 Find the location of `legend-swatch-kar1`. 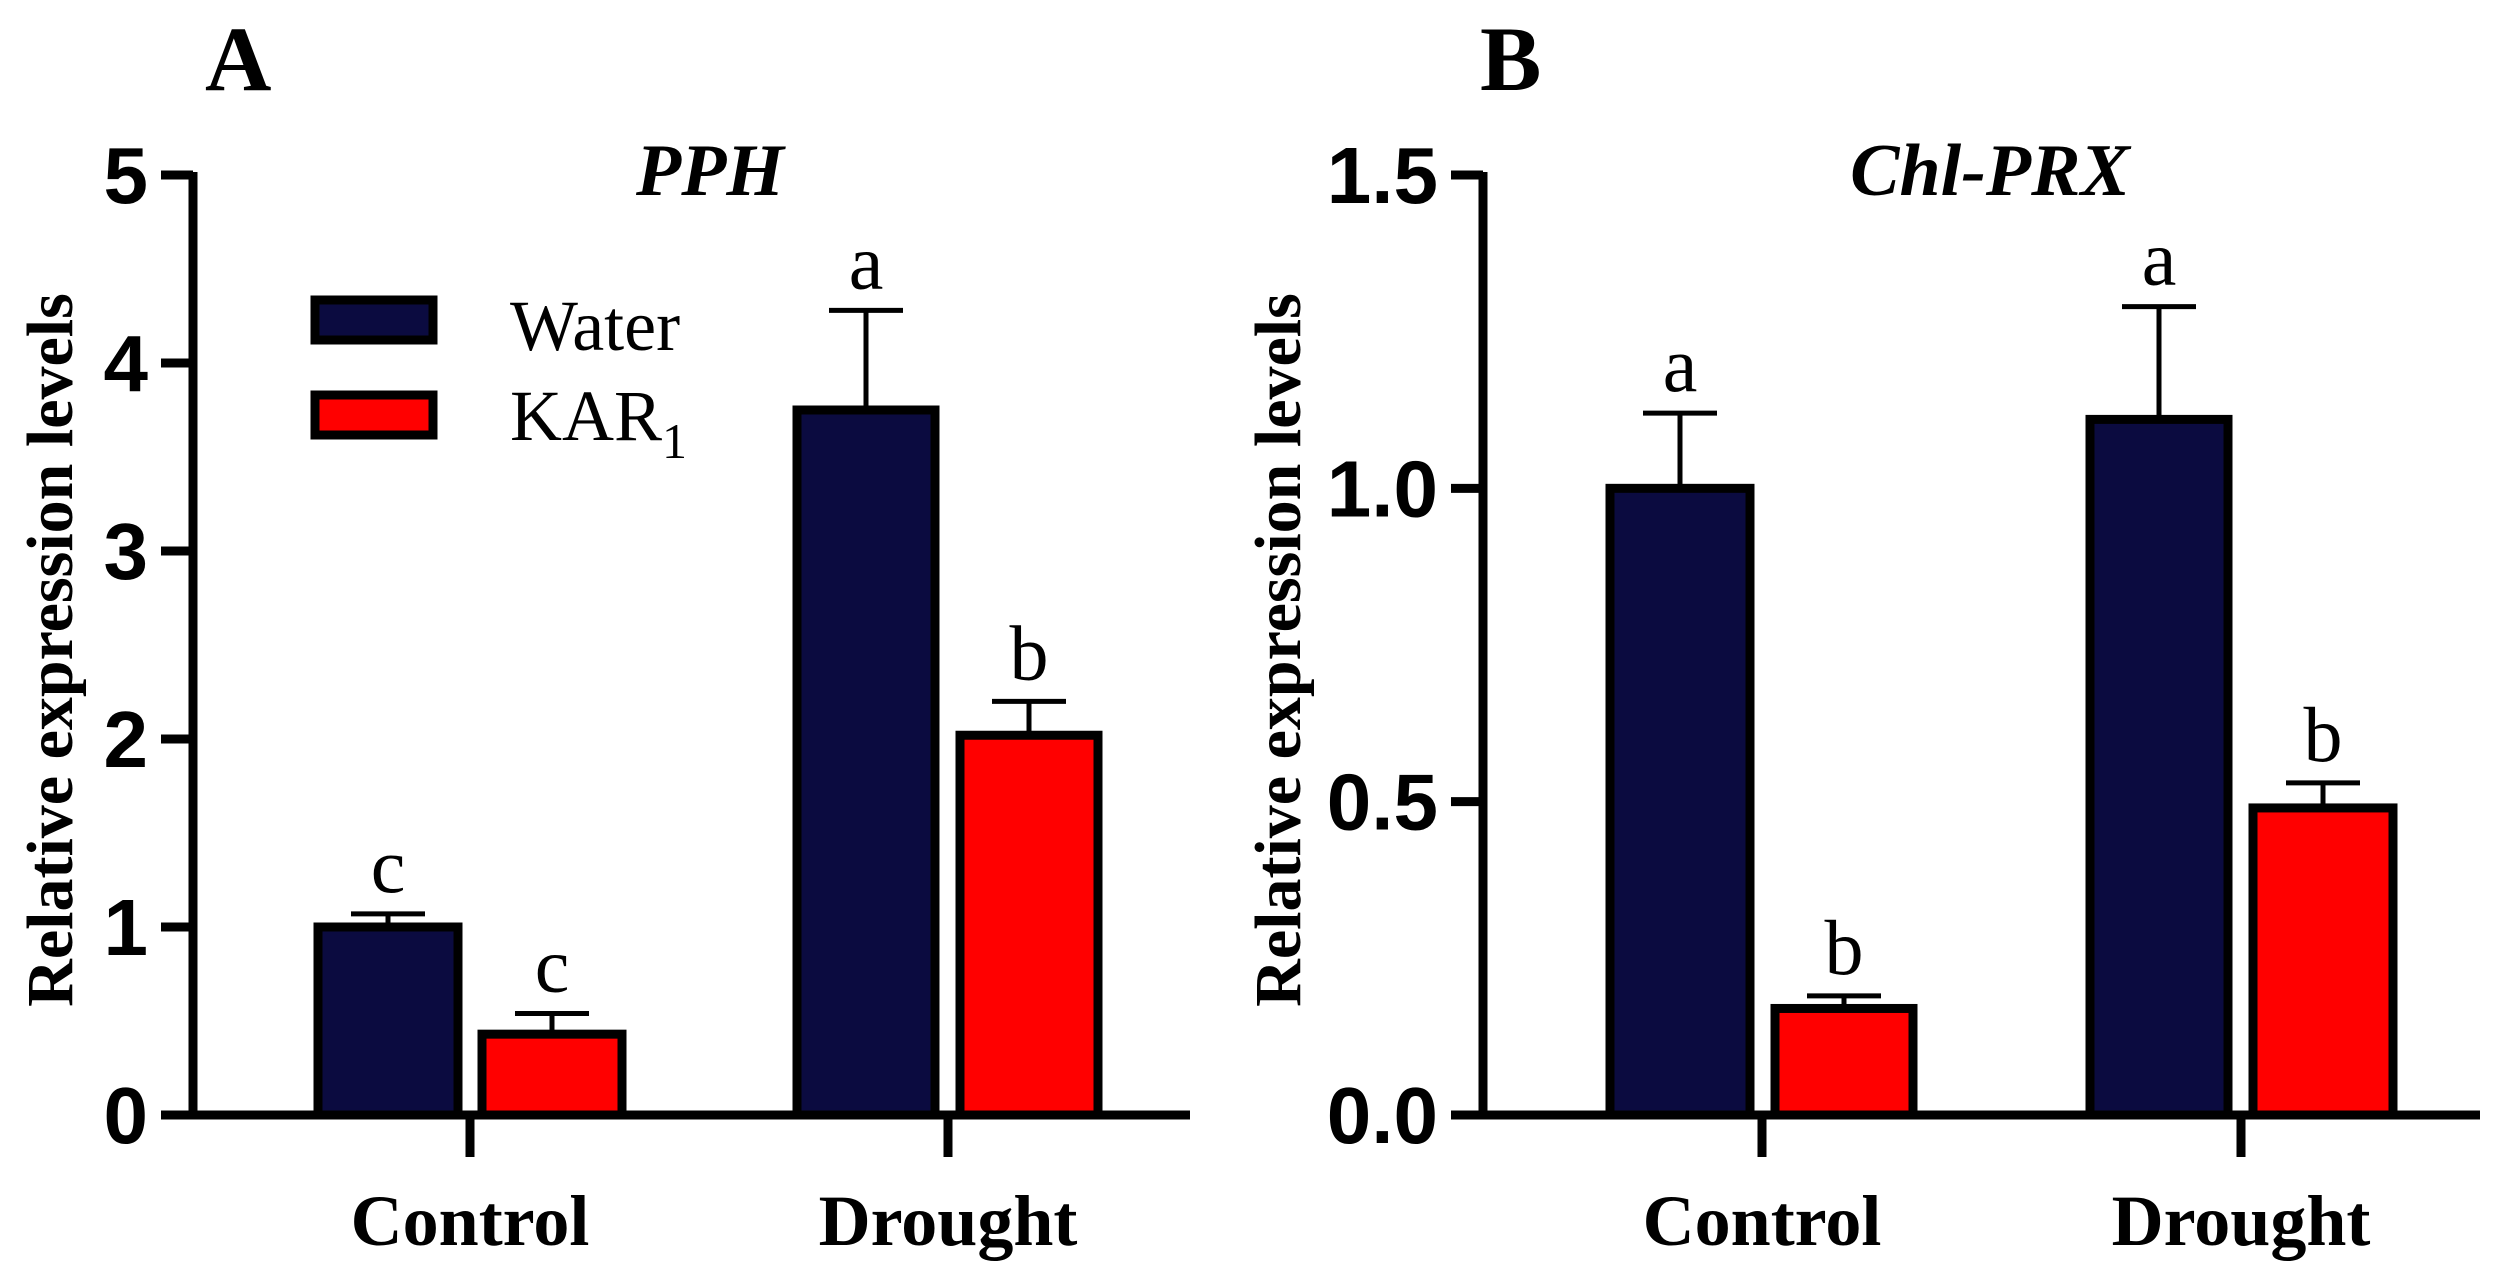

legend-swatch-kar1 is located at coordinates (374, 415).